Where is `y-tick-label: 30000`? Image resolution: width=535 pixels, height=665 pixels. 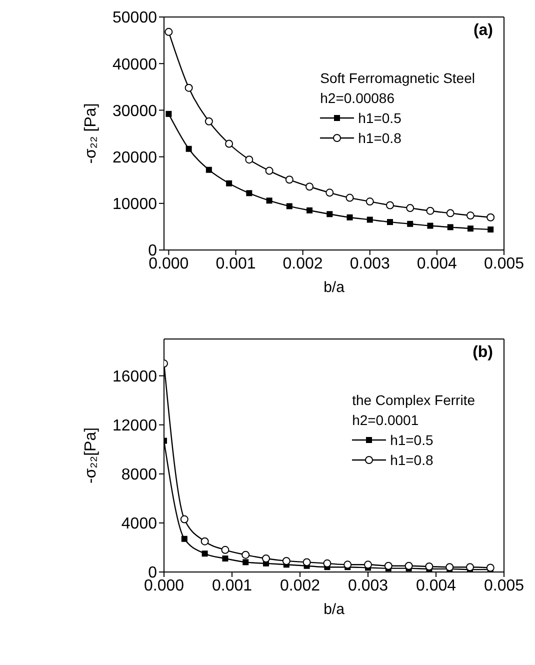
y-tick-label: 30000 is located at coordinates (135, 111).